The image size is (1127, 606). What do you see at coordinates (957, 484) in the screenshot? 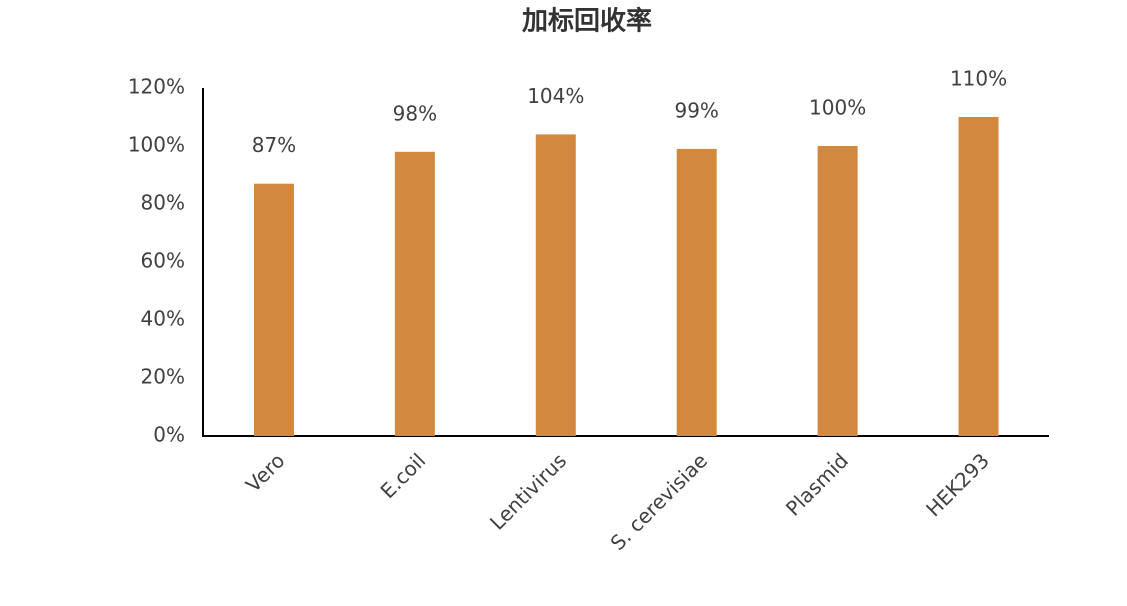
I see `x-tick-label: HEK293` at bounding box center [957, 484].